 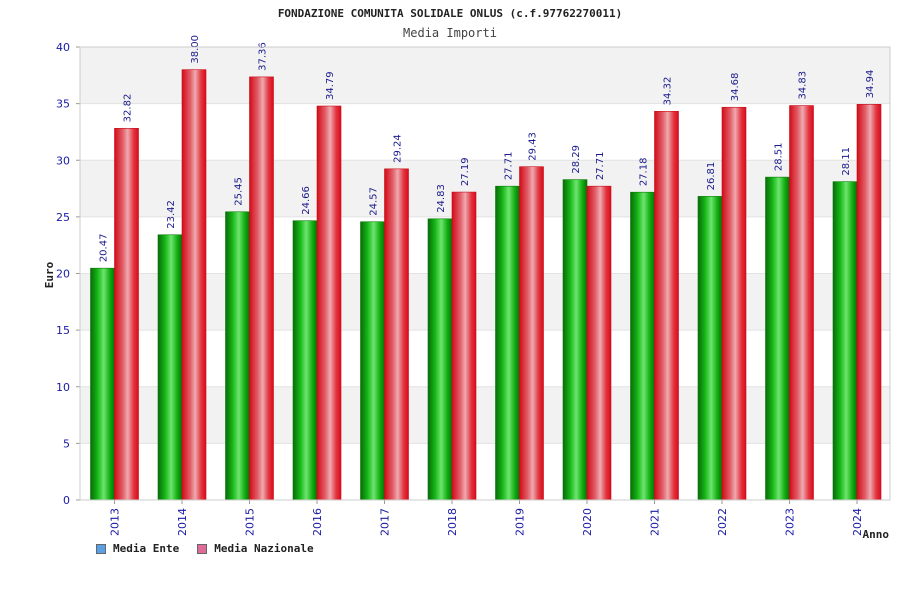 I want to click on bar-media-ente-2017, so click(x=372, y=361).